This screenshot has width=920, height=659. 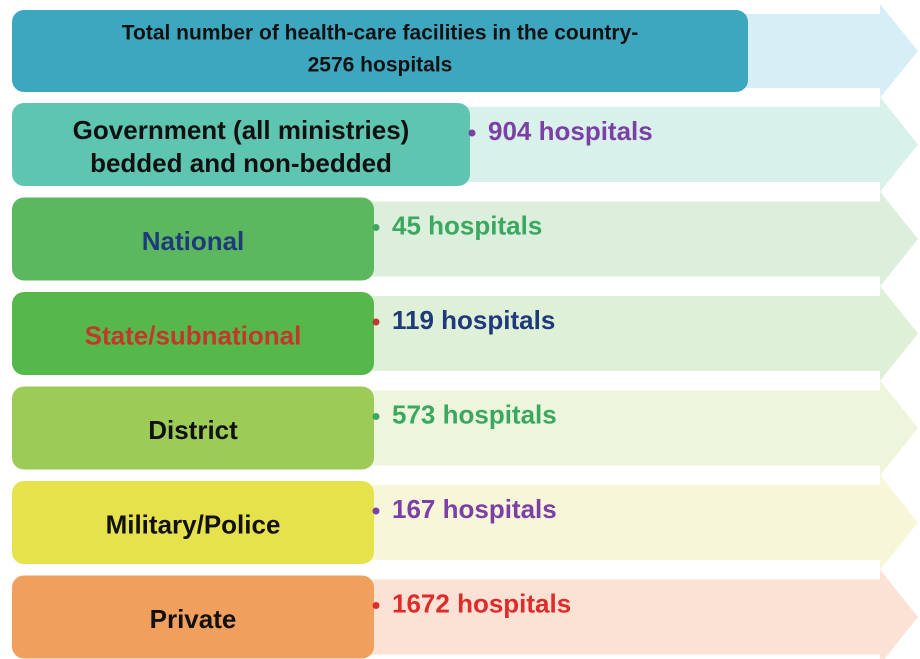 I want to click on title-box, so click(x=380, y=51).